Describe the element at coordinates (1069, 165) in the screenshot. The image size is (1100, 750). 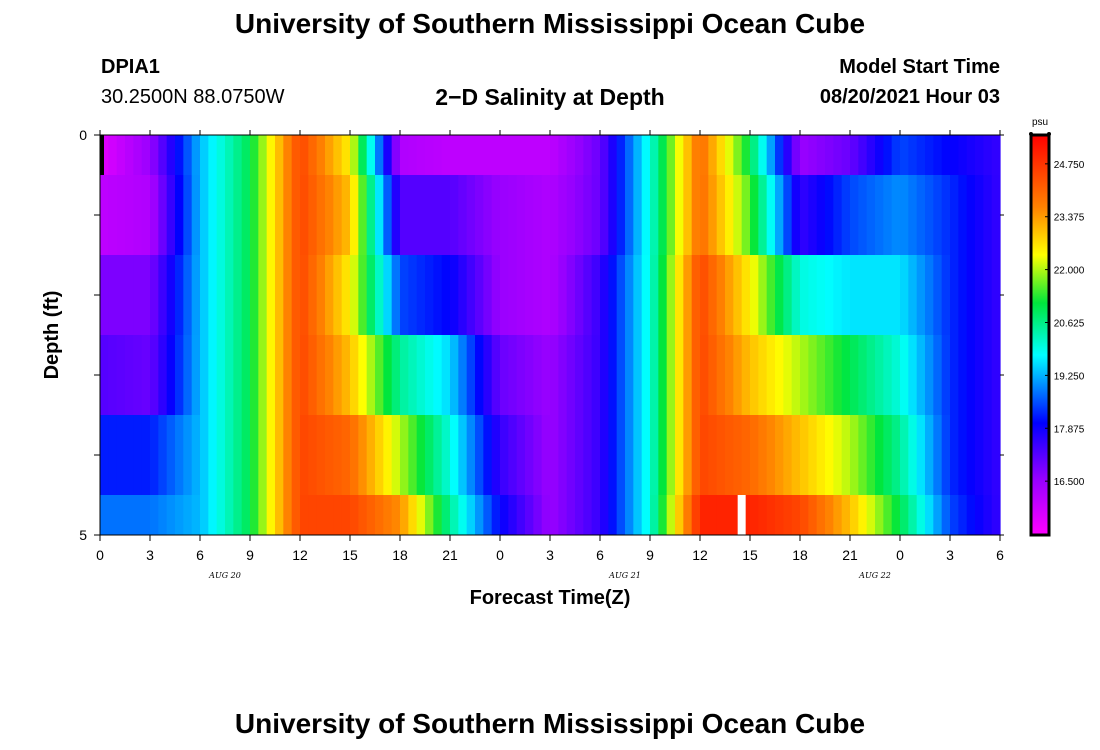
I see `colorbar-tick-label: 24.750` at that location.